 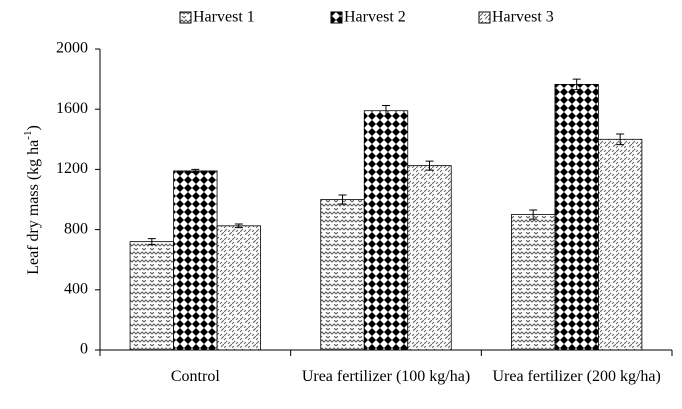 What do you see at coordinates (195, 376) in the screenshot?
I see `x-tick-label: Control` at bounding box center [195, 376].